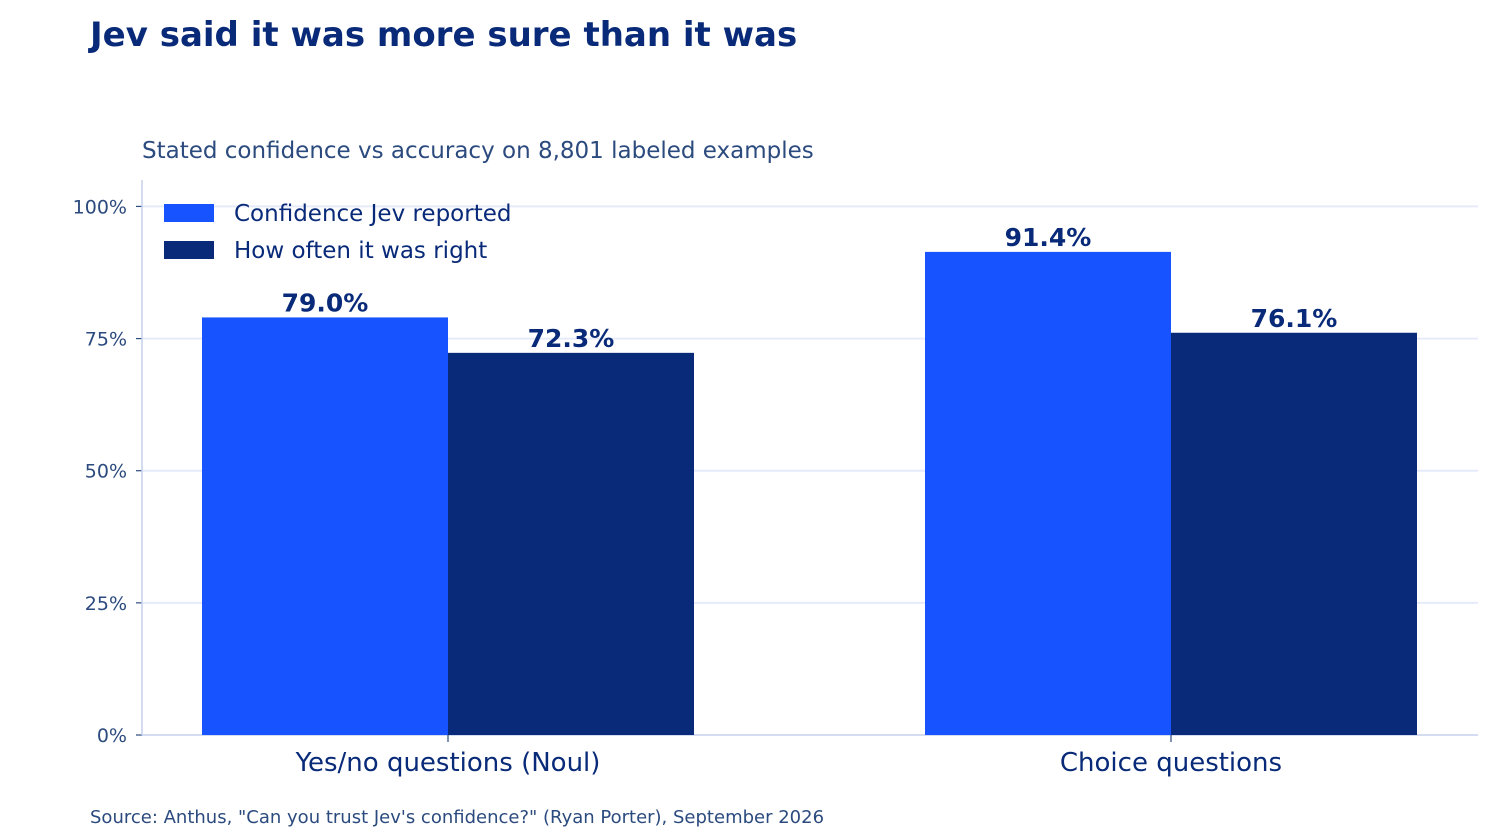  I want to click on data-labels: 79.0% 72.3% 91.4% 76.1%, so click(810, 288).